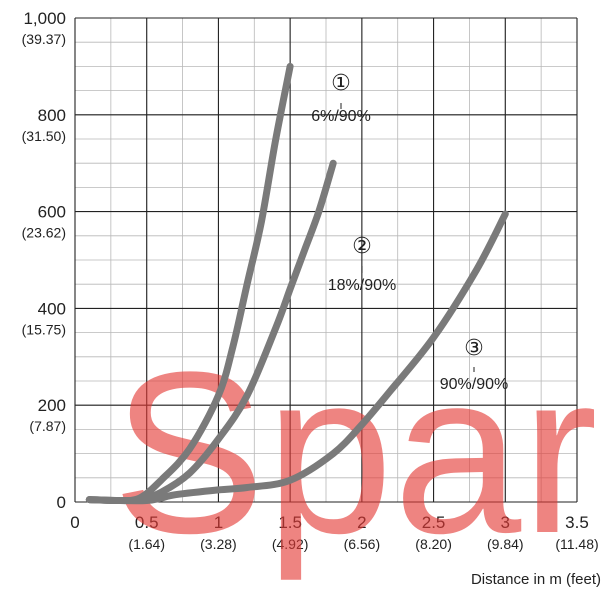 Image resolution: width=607 pixels, height=590 pixels. What do you see at coordinates (218, 544) in the screenshot?
I see `x-tick-sublabel: (3.28)` at bounding box center [218, 544].